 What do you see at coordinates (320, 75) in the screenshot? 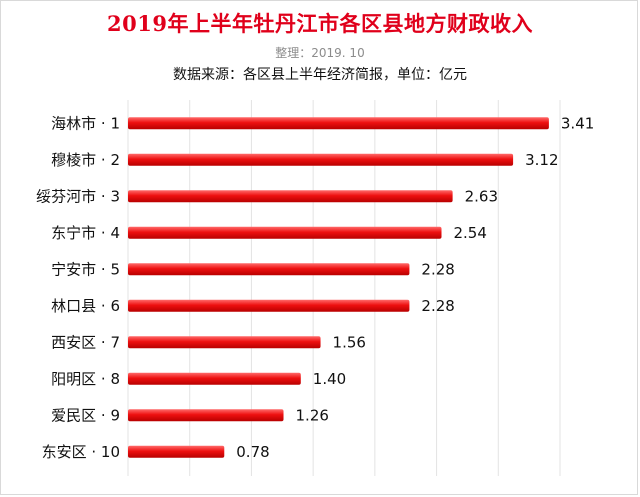
I see `data-source-note: 数据来源：各区县上半年经济简报，单位：亿元` at bounding box center [320, 75].